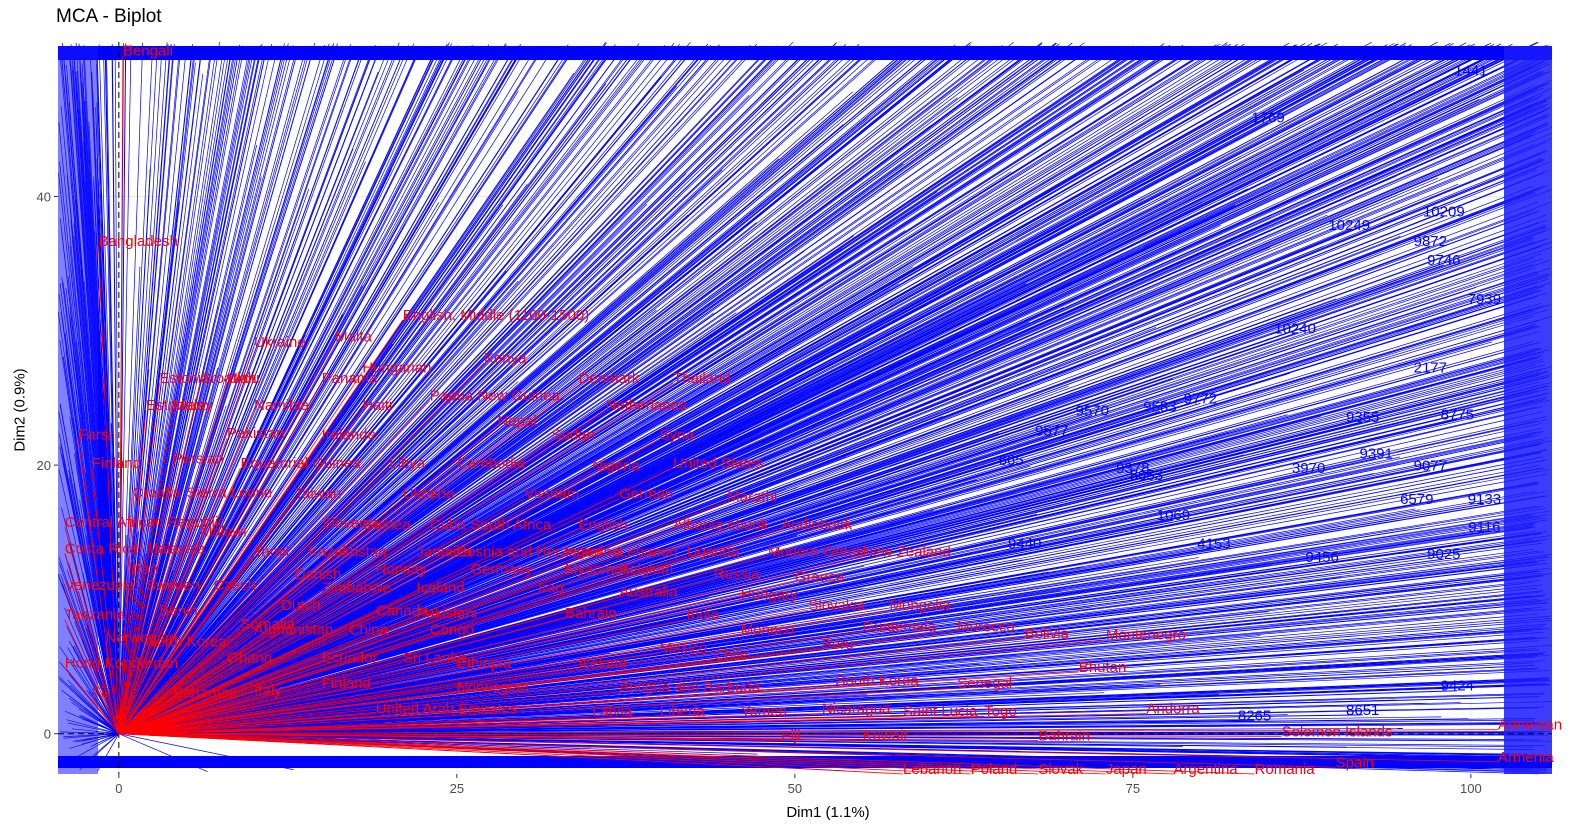 The image size is (1572, 835). Describe the element at coordinates (921, 605) in the screenshot. I see `variable-label: Mongolia` at that location.